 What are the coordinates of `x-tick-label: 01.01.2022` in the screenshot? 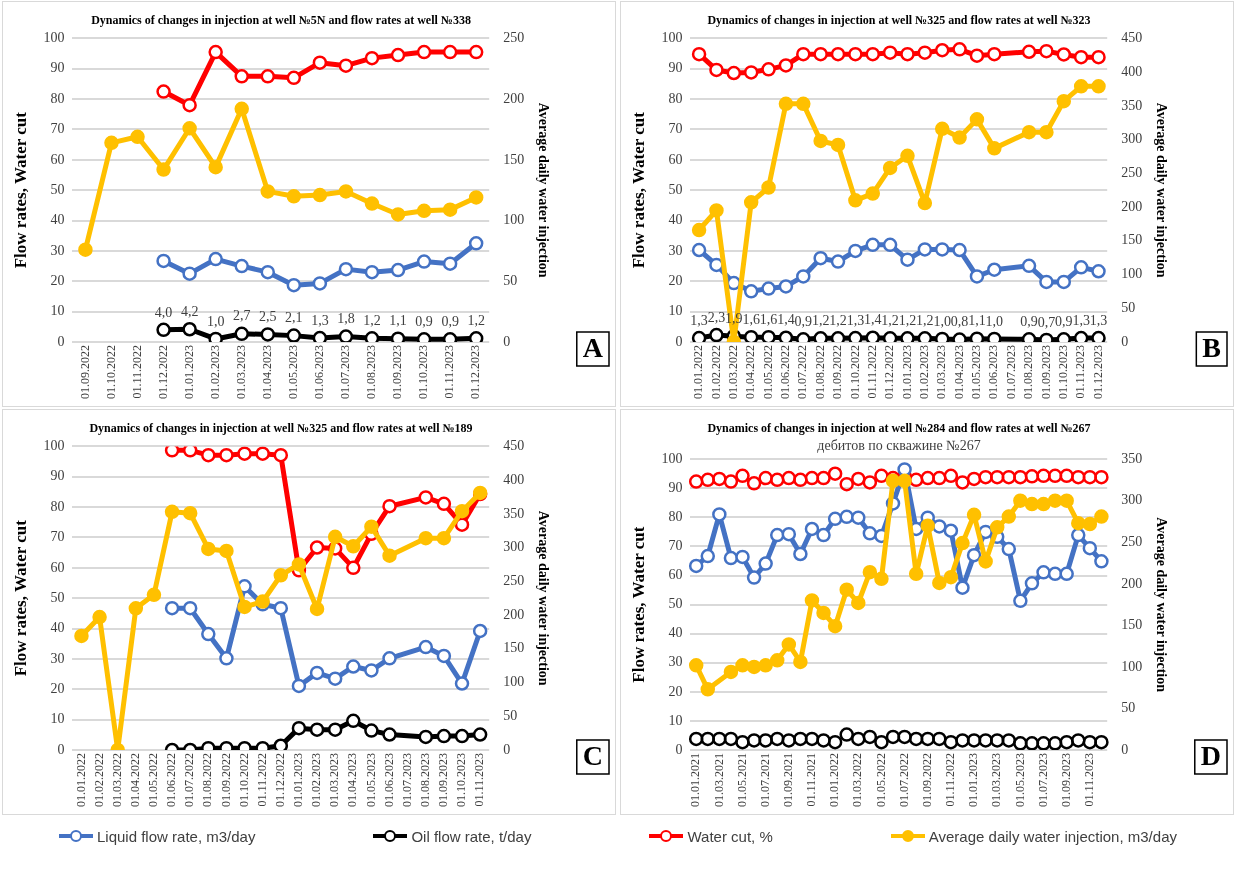 It's located at (80, 780).